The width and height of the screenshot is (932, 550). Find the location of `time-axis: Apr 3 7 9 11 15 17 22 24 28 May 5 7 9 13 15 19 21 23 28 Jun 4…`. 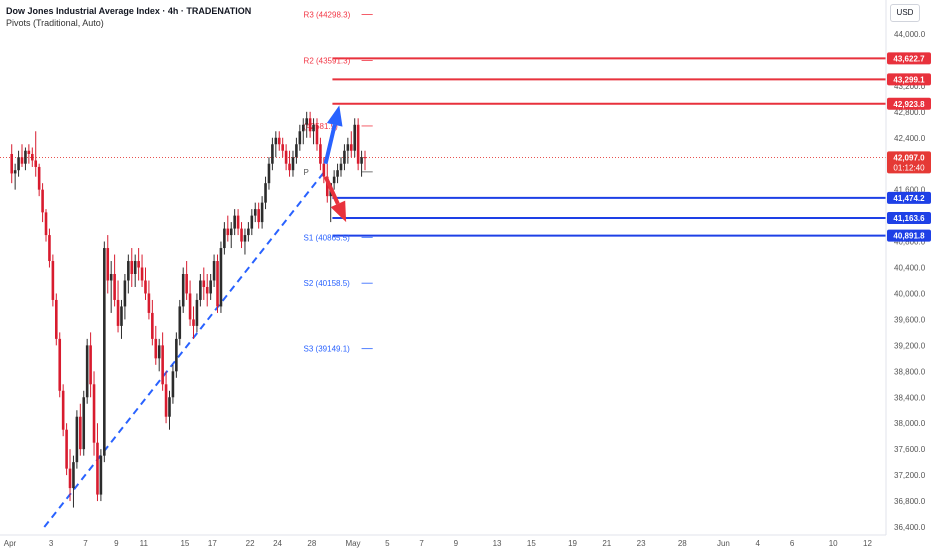

time-axis: Apr 3 7 9 11 15 17 22 24 28 May 5 7 9 13 15 19 21 23 28 Jun 4… is located at coordinates (443, 541).